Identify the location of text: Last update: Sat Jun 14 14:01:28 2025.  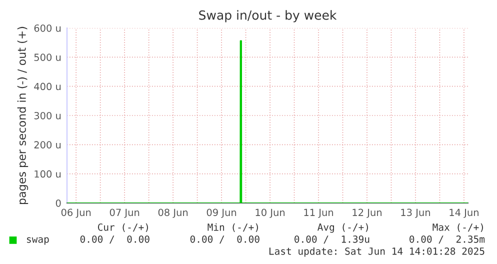
(376, 252).